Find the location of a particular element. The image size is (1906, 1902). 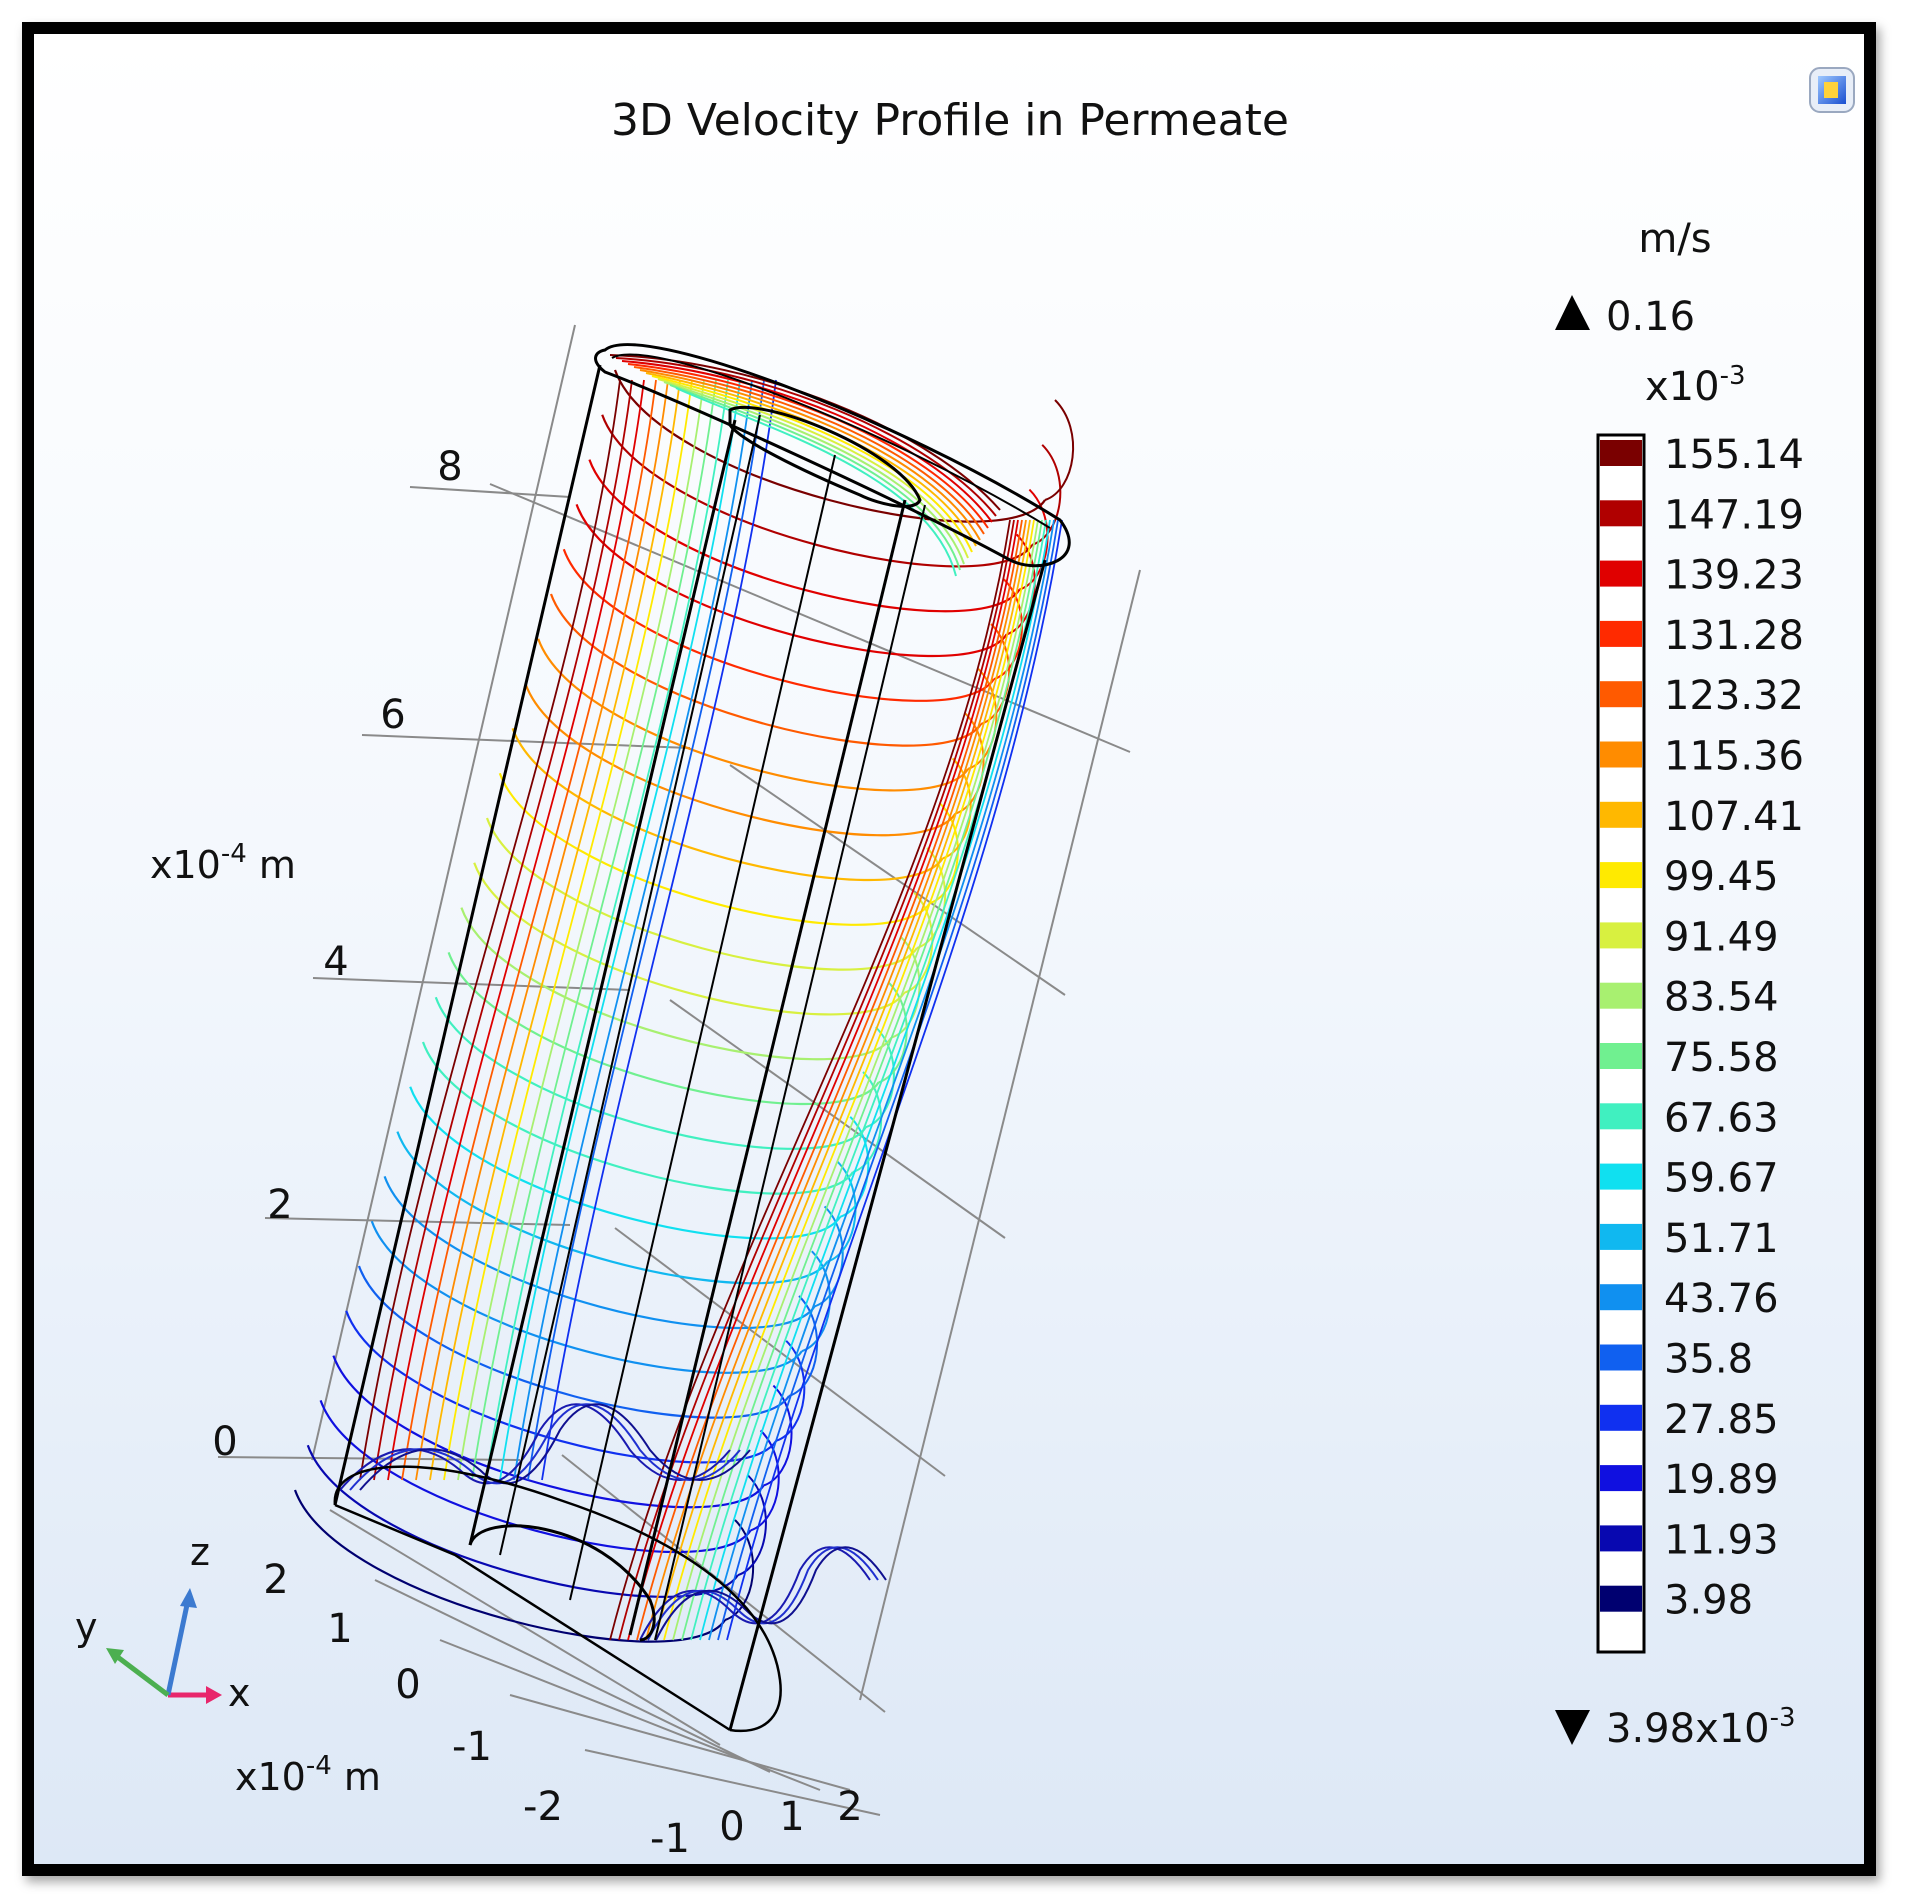

z-tick-label: 4 is located at coordinates (335, 962).